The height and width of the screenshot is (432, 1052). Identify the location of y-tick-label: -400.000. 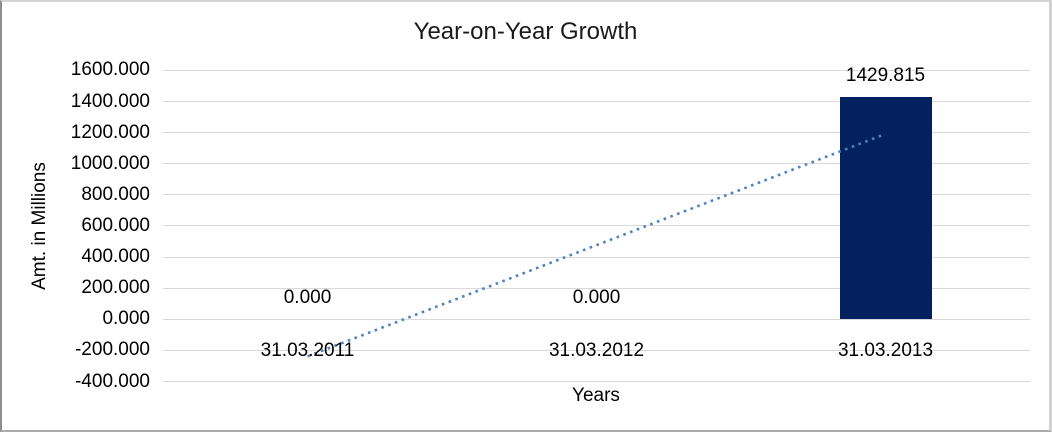
(112, 381).